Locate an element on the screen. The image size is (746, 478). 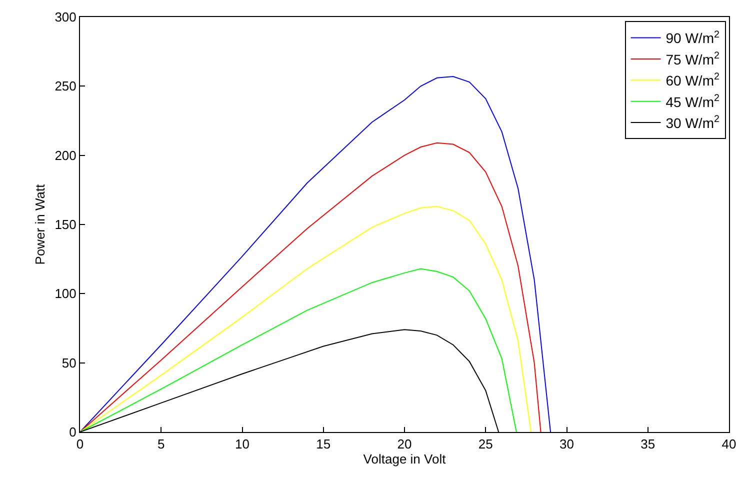
x-tick-label: 35 is located at coordinates (648, 444).